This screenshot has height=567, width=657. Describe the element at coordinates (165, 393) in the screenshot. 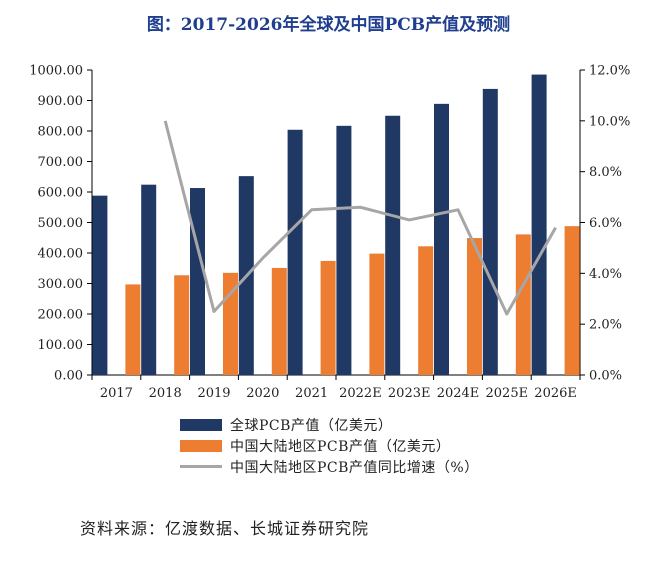

I see `x-axis-tick-label: 2018` at that location.